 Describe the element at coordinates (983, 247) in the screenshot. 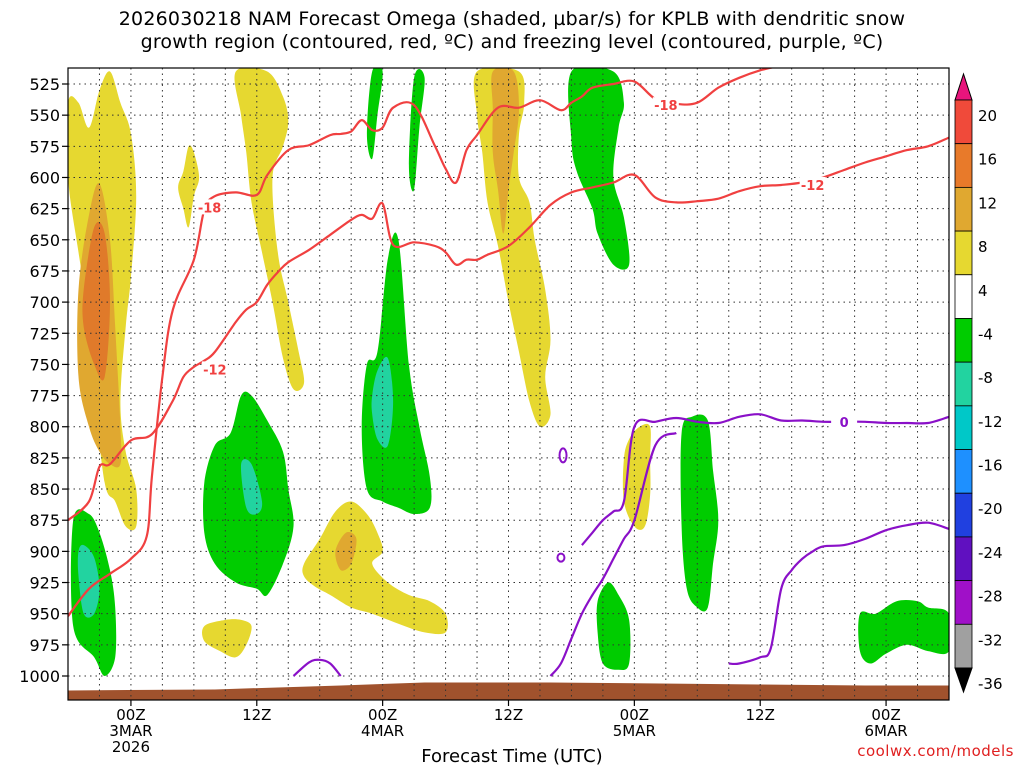

I see `colorbar-label-3: 8` at that location.